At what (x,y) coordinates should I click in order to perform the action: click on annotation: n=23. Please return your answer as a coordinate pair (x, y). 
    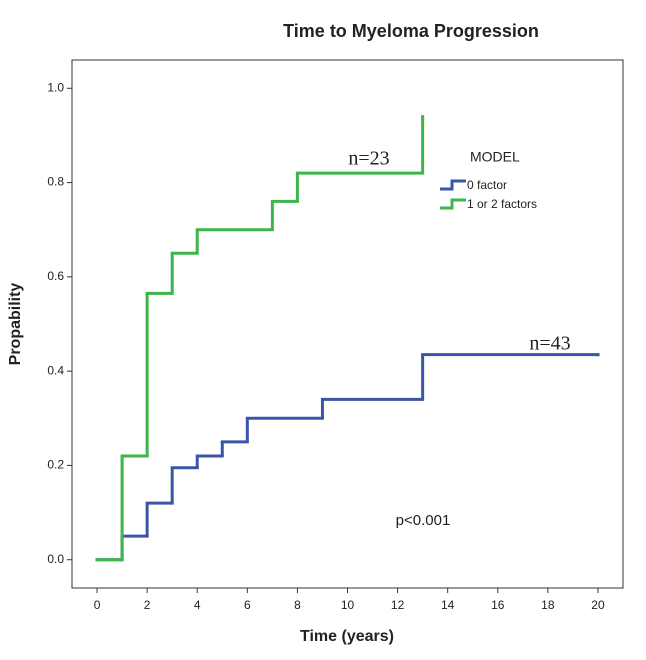
    Looking at the image, I should click on (368, 159).